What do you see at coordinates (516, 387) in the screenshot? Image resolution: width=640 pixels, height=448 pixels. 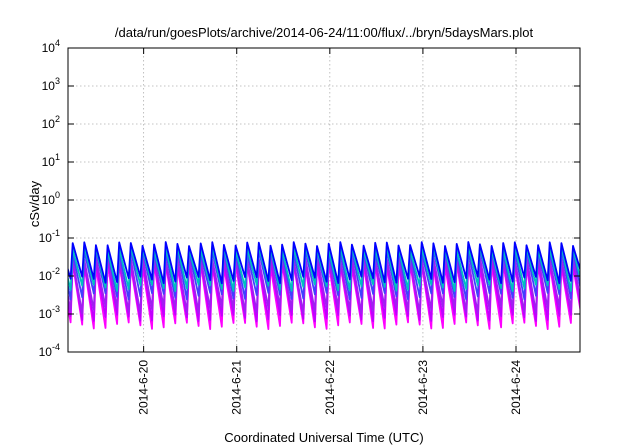 I see `x-tick-label: 2014-6-24` at bounding box center [516, 387].